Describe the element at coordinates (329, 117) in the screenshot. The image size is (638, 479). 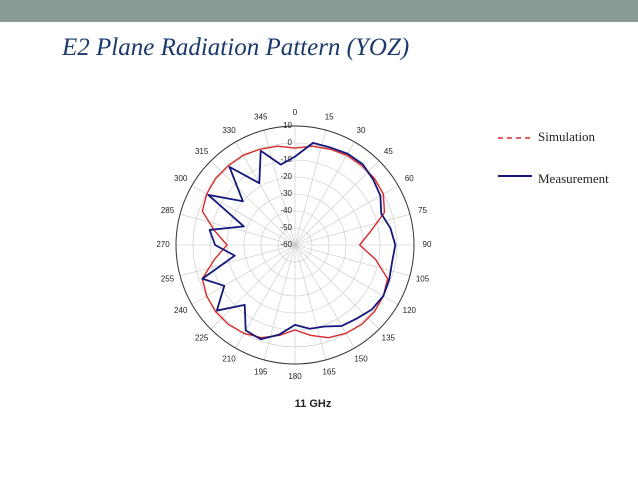
I see `theta-tick-label: 15` at that location.